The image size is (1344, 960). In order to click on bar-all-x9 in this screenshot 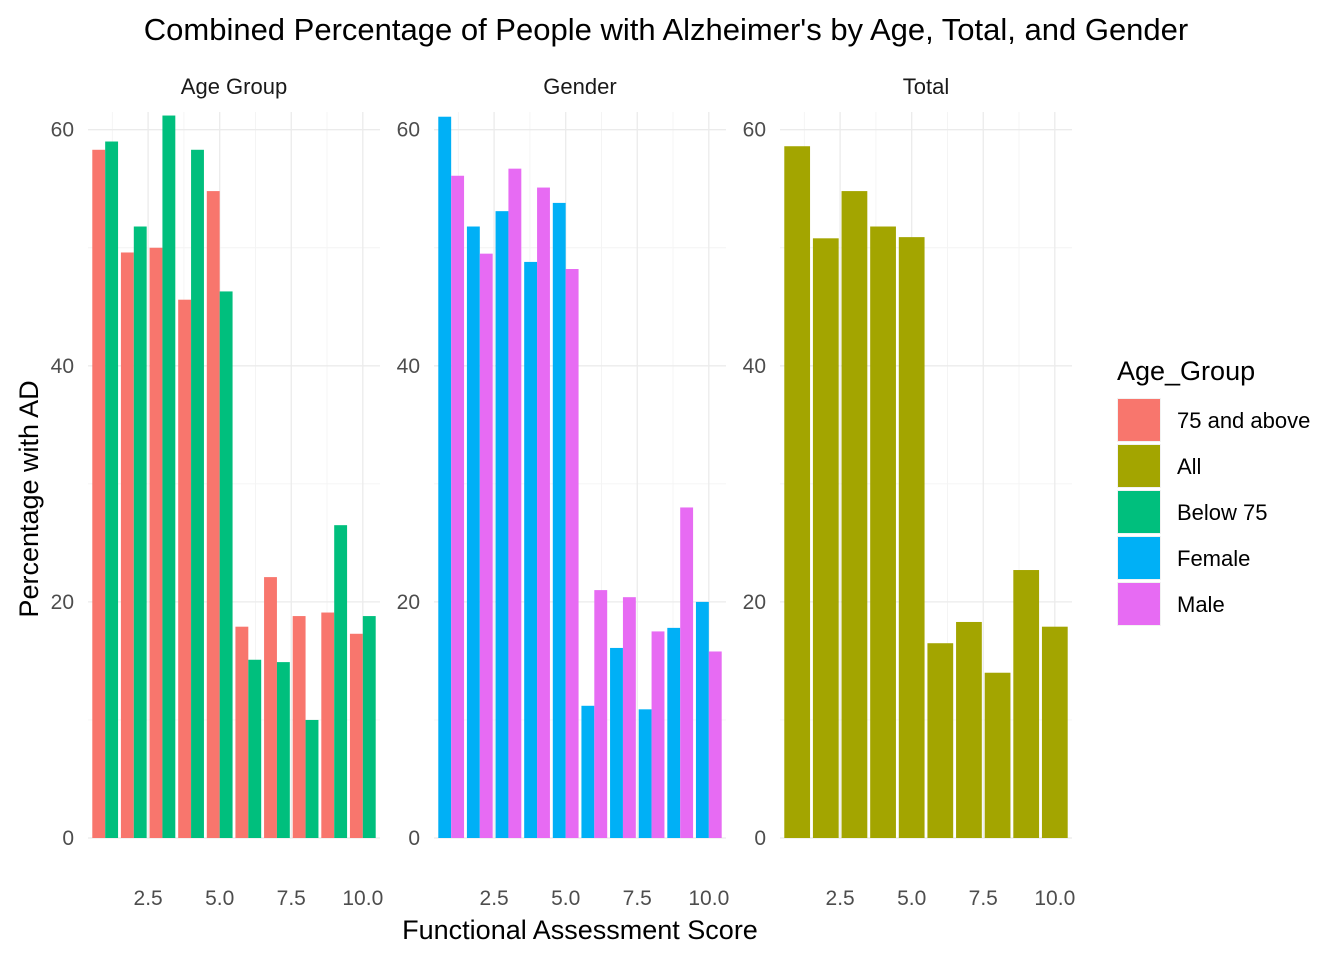, I will do `click(1026, 704)`.